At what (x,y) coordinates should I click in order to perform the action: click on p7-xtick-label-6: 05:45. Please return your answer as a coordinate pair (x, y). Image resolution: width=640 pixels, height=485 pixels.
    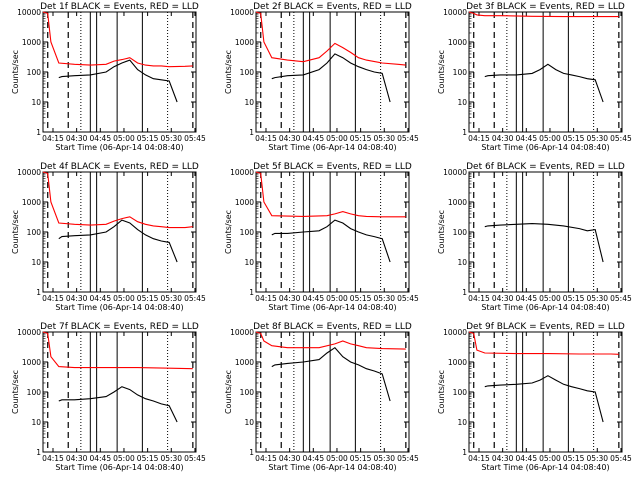
    Looking at the image, I should click on (195, 458).